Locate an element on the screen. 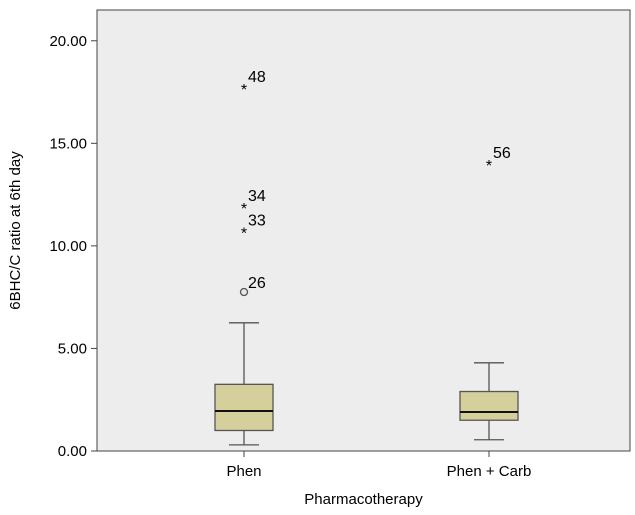  box-group: *56 is located at coordinates (489, 293).